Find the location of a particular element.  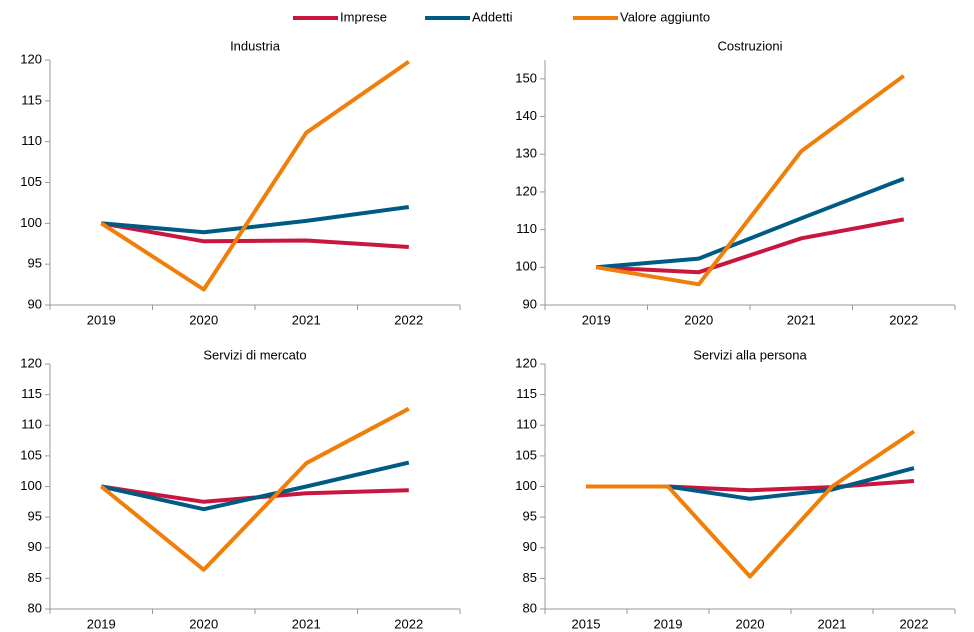

y-tick-label: 130 is located at coordinates (526, 153).